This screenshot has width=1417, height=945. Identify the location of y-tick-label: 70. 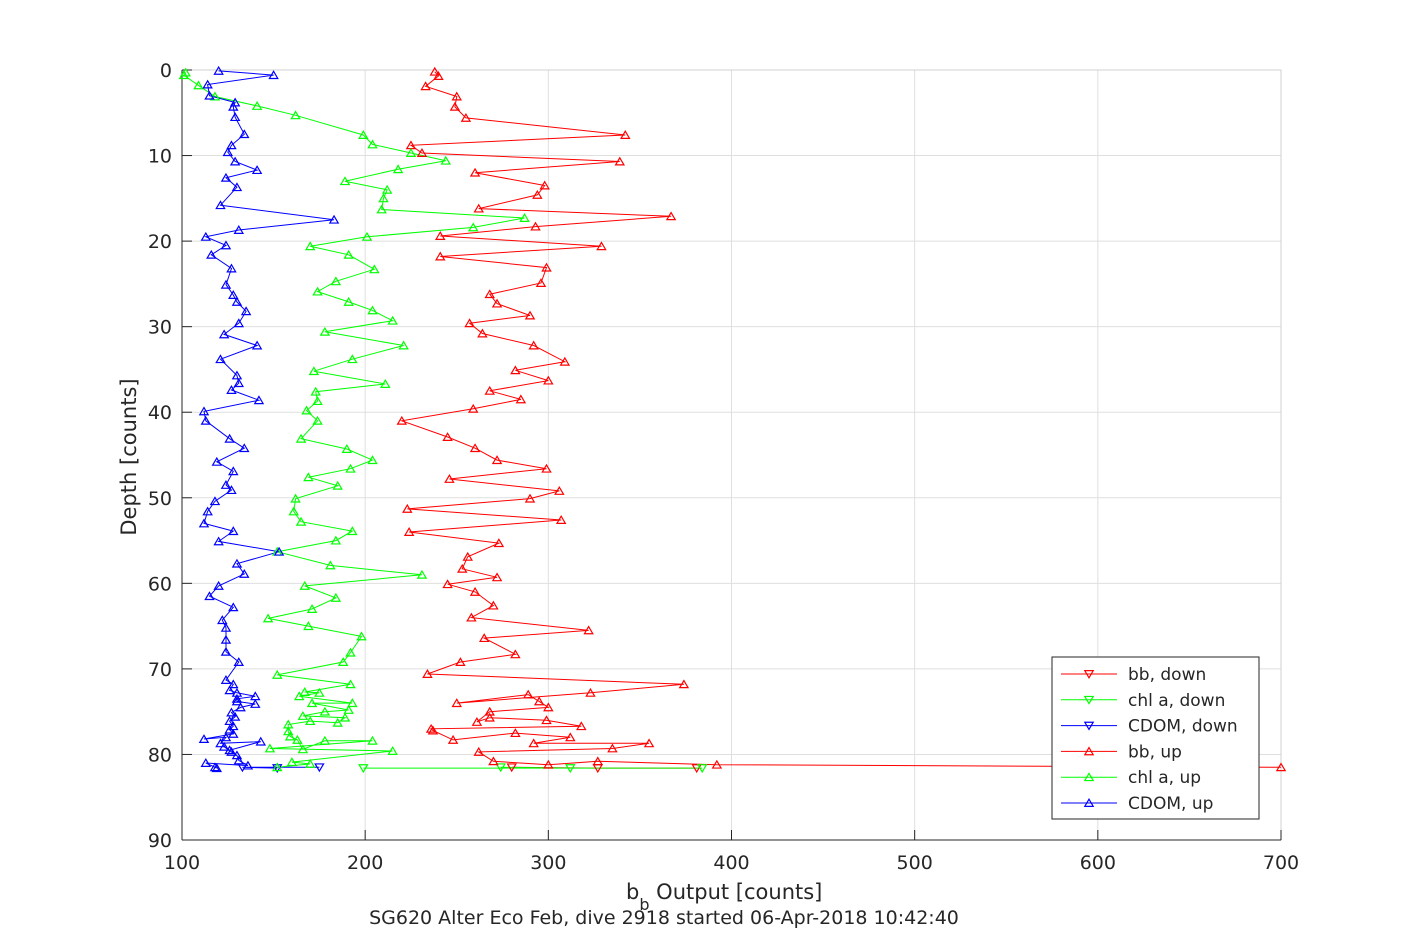
(160, 670).